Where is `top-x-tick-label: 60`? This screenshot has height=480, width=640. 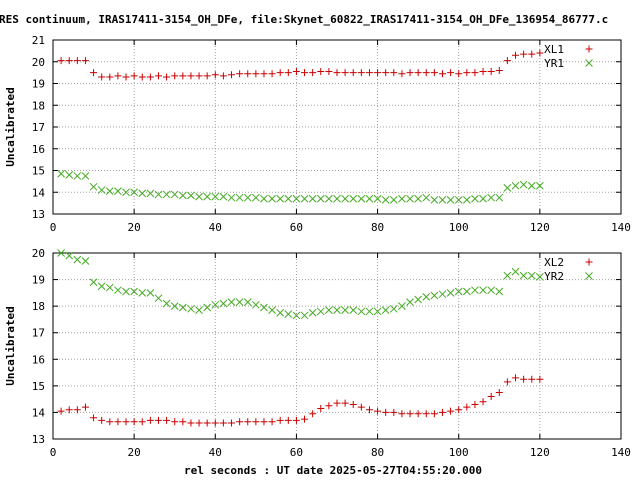 top-x-tick-label: 60 is located at coordinates (296, 227).